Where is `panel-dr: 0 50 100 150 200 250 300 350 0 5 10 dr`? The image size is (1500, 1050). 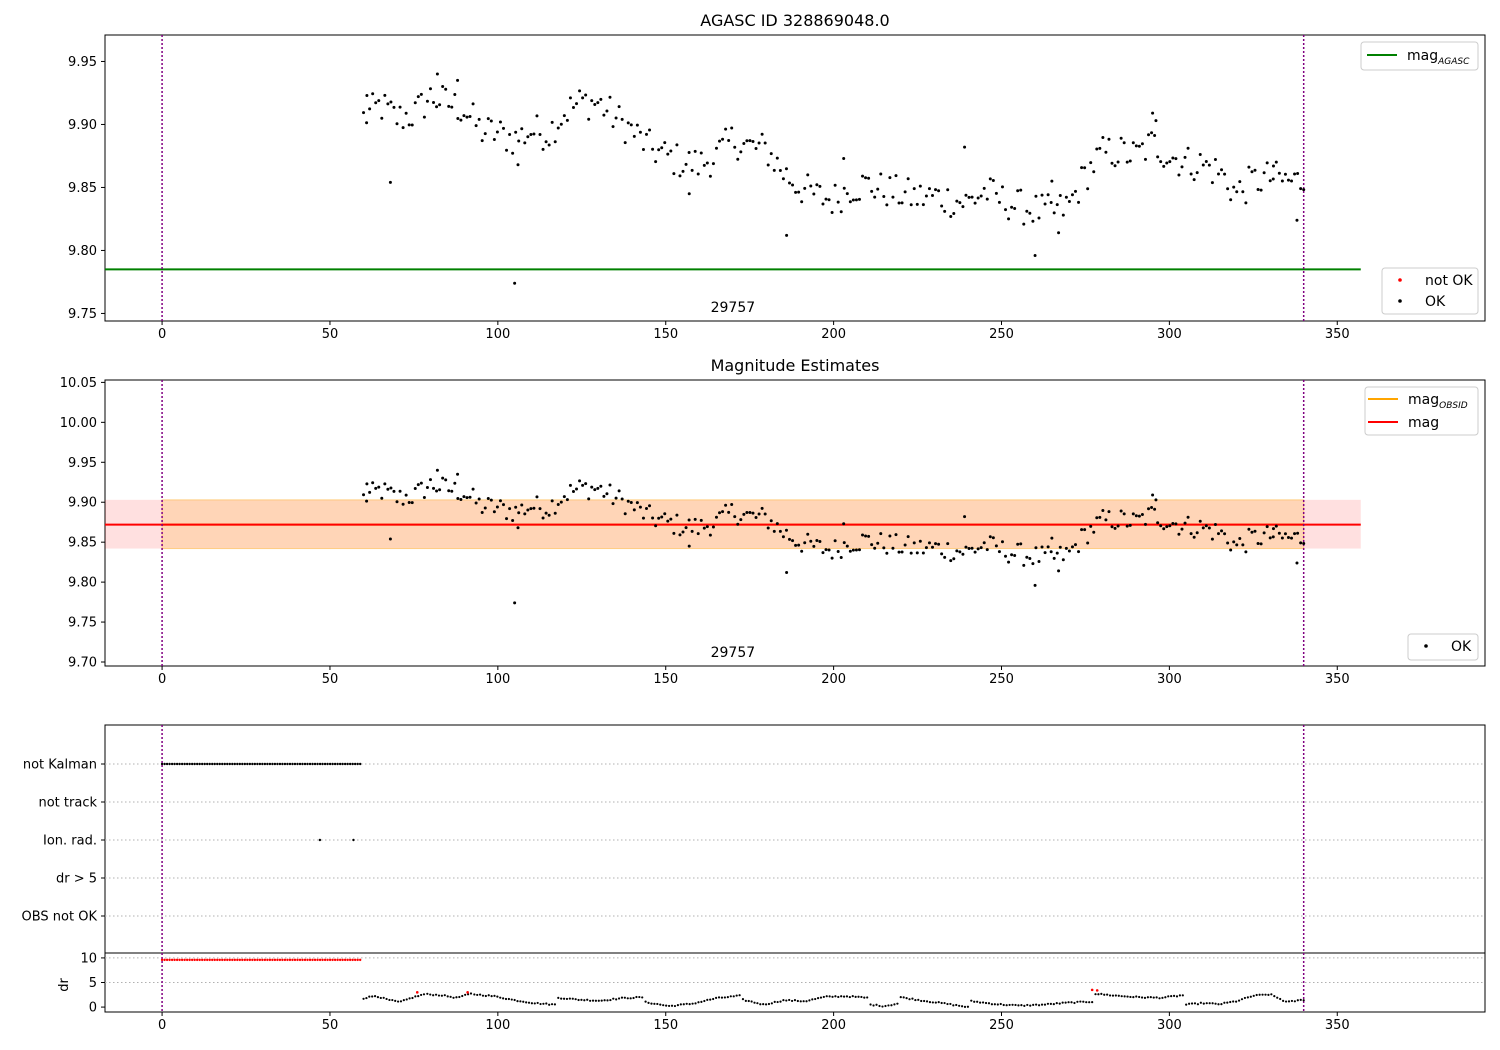 panel-dr: 0 50 100 150 200 250 300 350 0 5 10 dr is located at coordinates (771, 992).